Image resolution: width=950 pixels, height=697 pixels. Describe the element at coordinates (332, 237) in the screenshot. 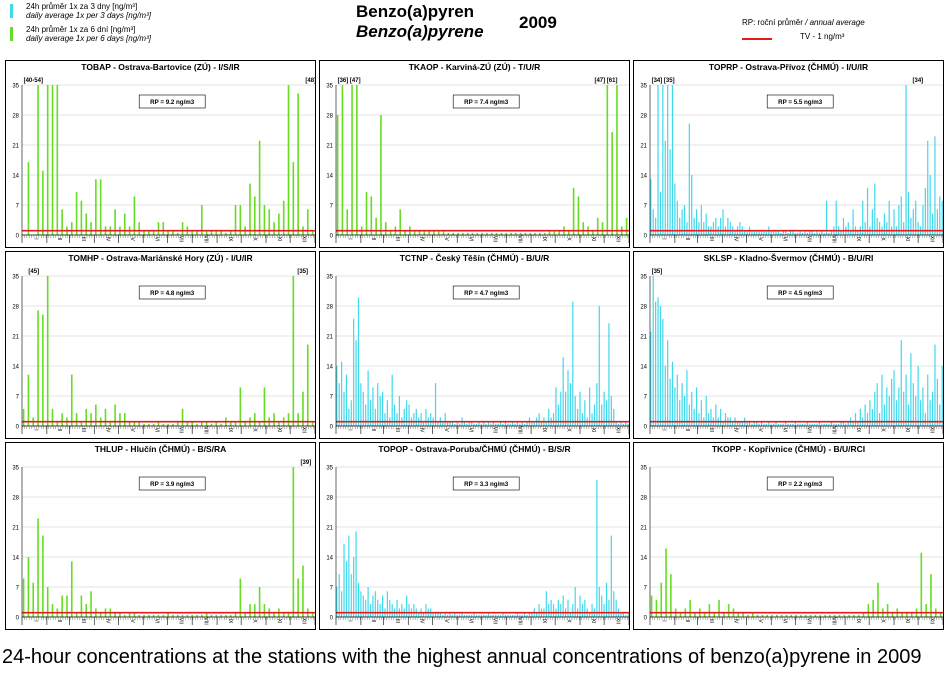

I see `y-tick-label: 0` at that location.